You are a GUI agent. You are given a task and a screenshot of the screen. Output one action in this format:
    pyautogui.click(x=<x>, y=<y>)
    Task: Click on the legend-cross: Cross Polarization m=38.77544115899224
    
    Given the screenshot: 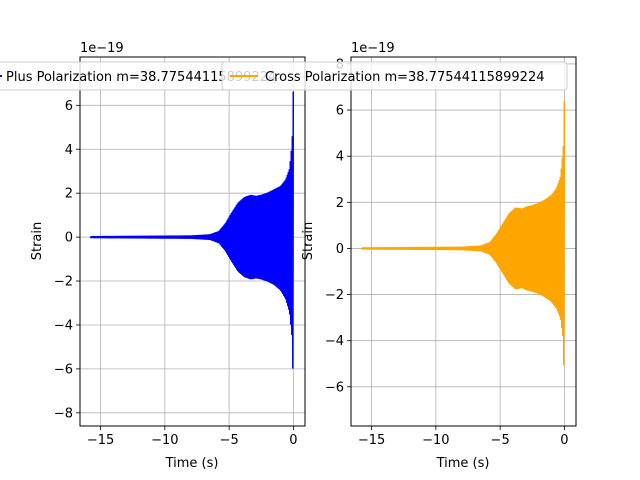 What is the action you would take?
    pyautogui.click(x=394, y=76)
    